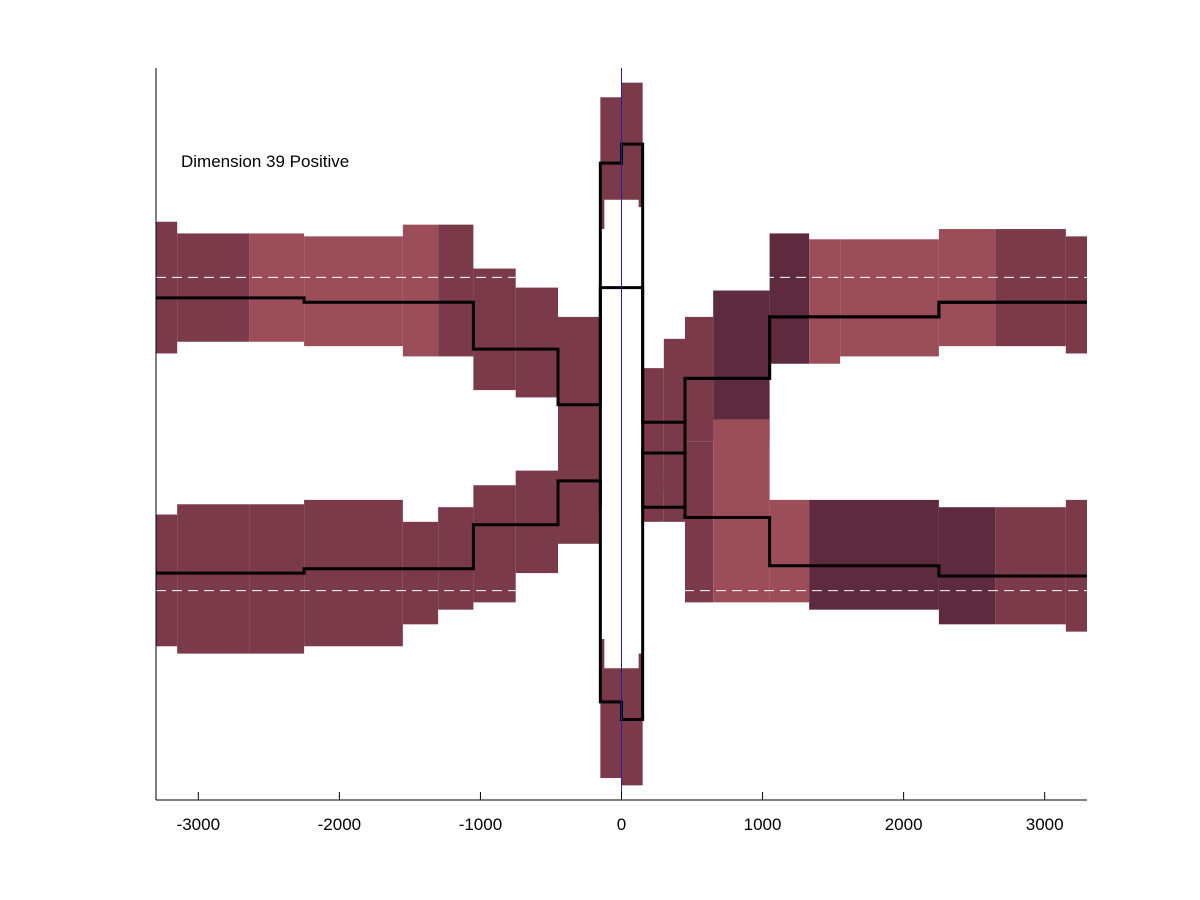  I want to click on x-tick-label-1: -2000, so click(339, 824).